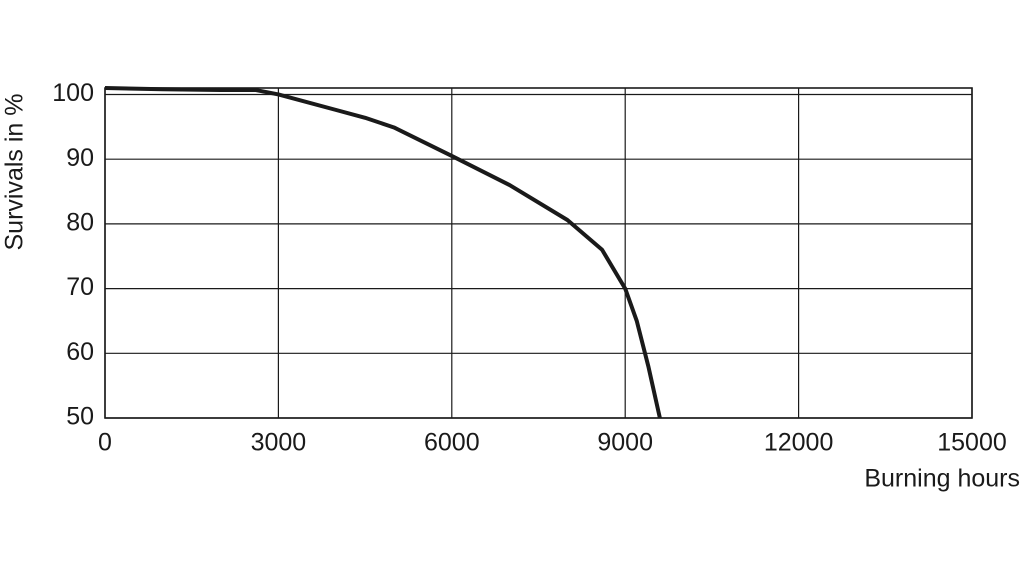  Describe the element at coordinates (452, 443) in the screenshot. I see `x-tick-label: 6000` at that location.